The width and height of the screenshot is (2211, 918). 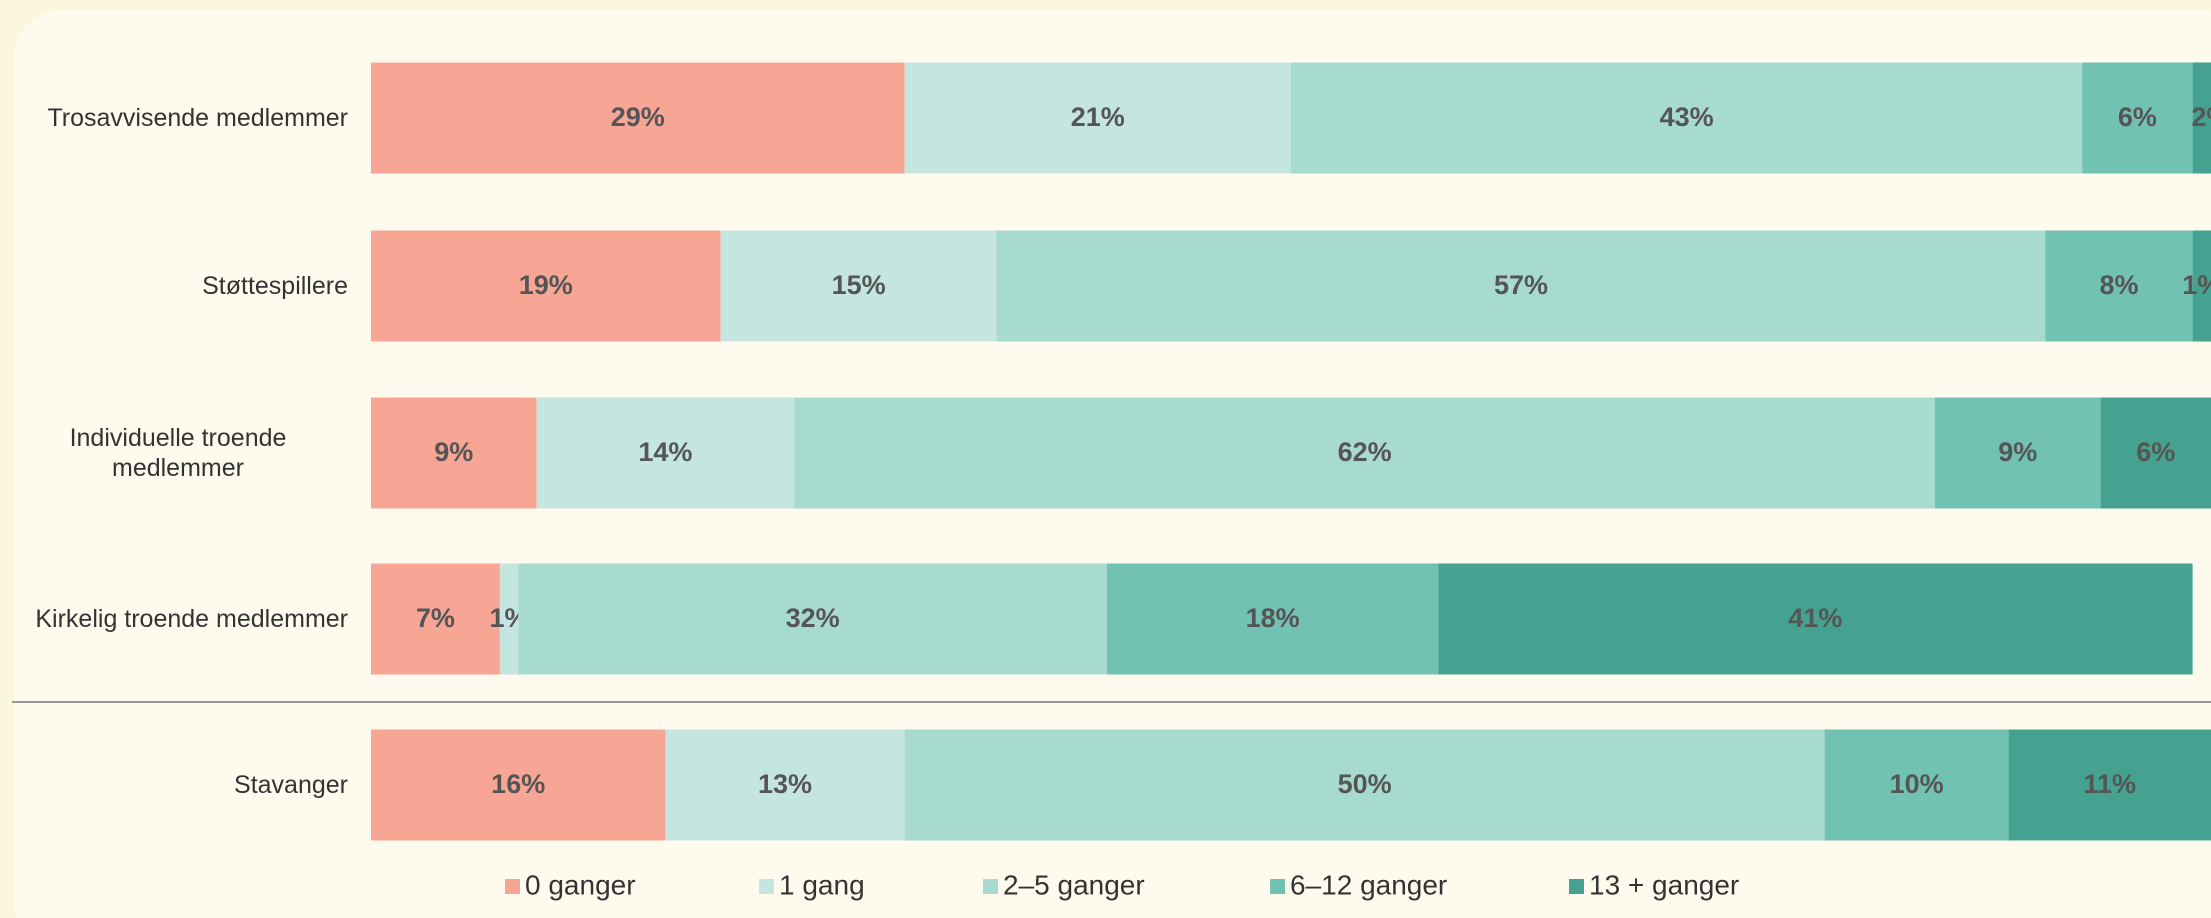 I want to click on data-label: 10%, so click(x=1917, y=784).